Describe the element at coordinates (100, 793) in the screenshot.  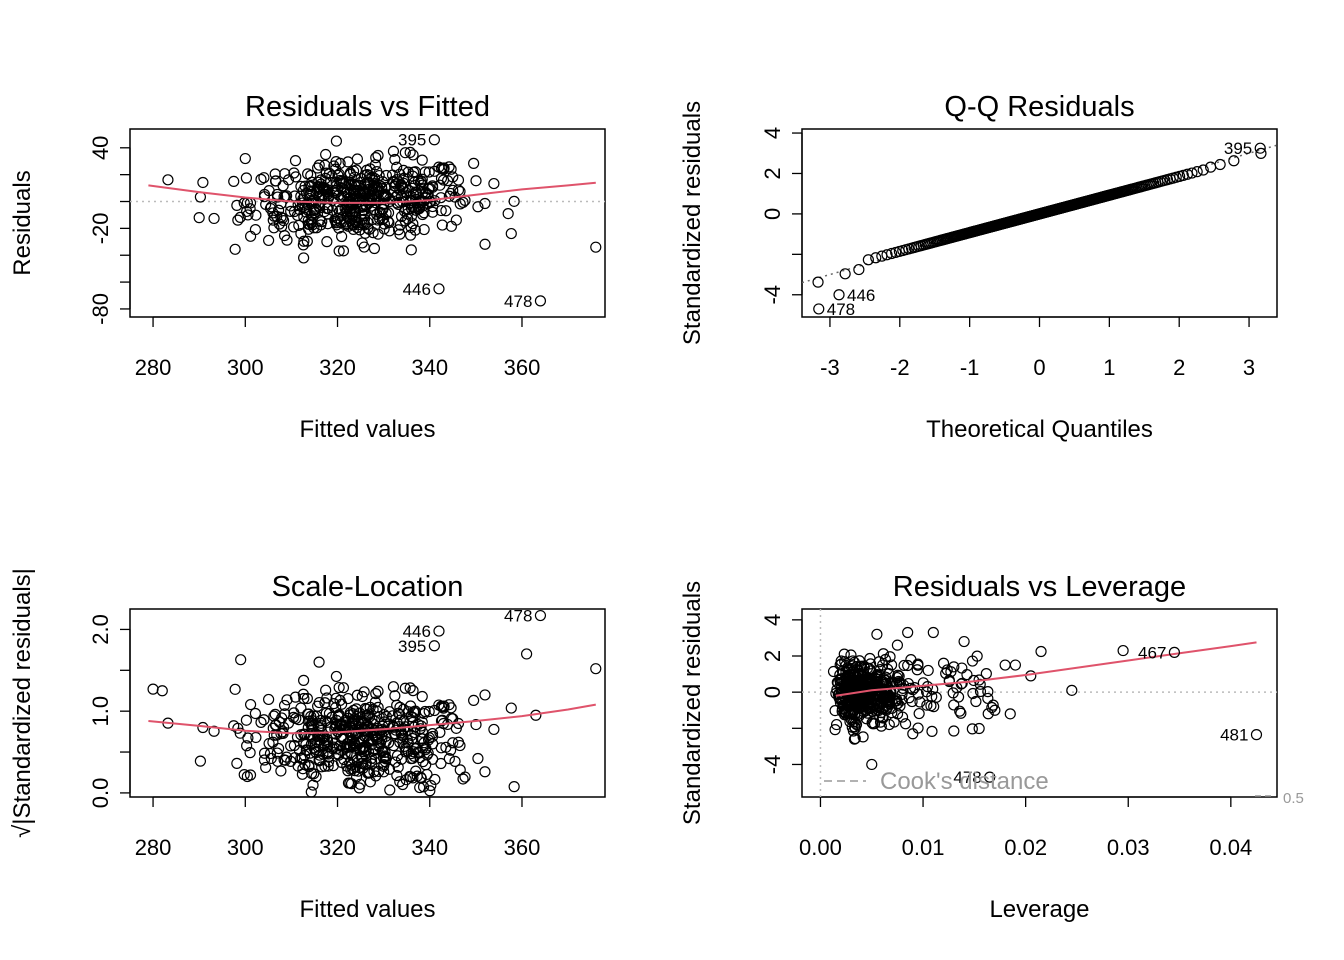
I see `y-tick-label: 0.0` at that location.